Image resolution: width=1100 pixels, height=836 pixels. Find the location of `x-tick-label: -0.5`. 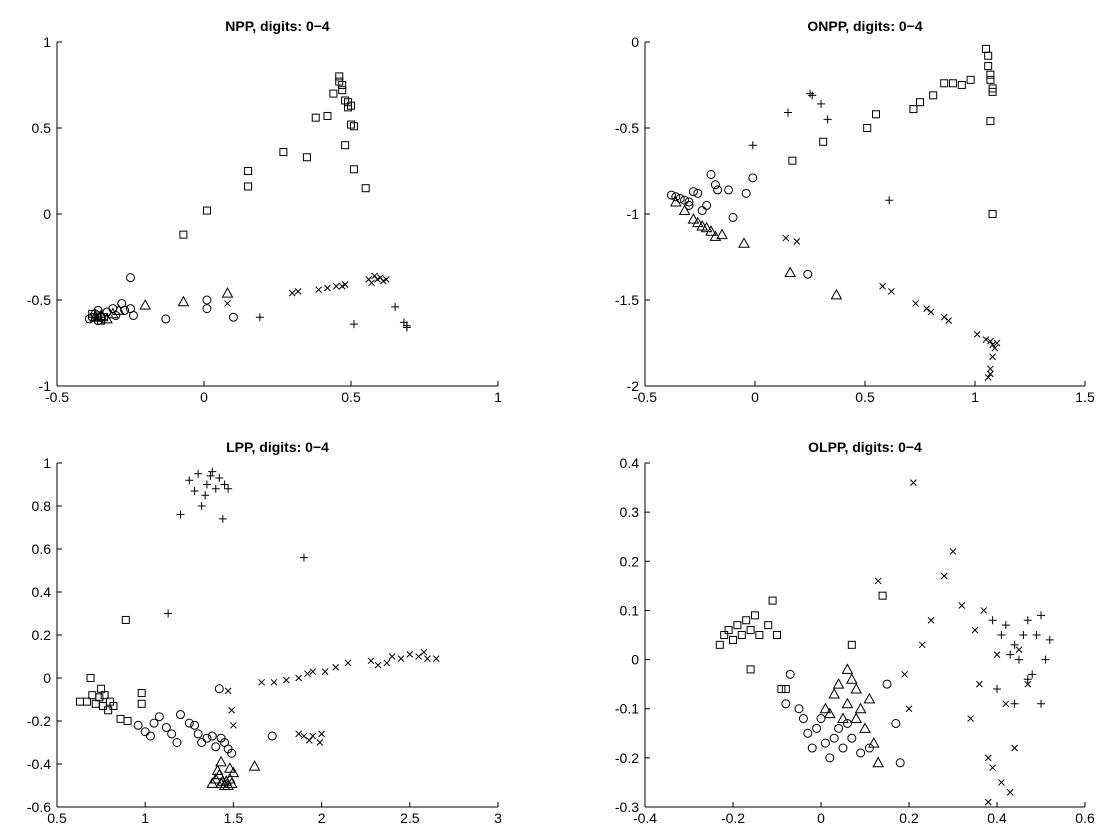

x-tick-label: -0.5 is located at coordinates (57, 397).